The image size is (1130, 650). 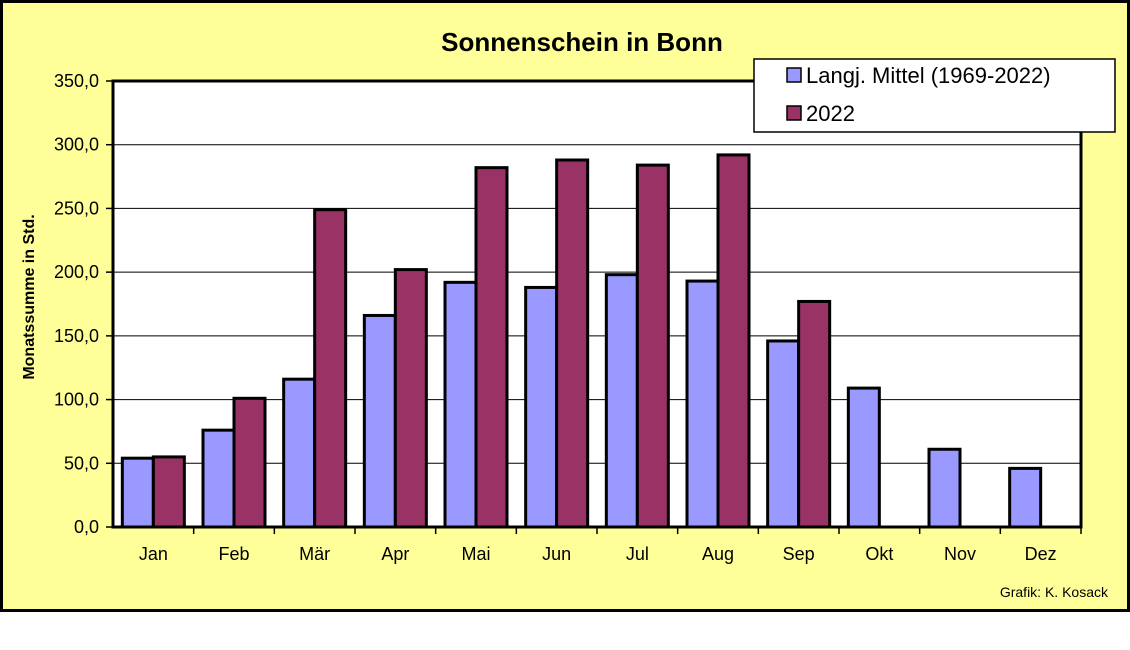 What do you see at coordinates (733, 341) in the screenshot?
I see `bar-2022-Aug` at bounding box center [733, 341].